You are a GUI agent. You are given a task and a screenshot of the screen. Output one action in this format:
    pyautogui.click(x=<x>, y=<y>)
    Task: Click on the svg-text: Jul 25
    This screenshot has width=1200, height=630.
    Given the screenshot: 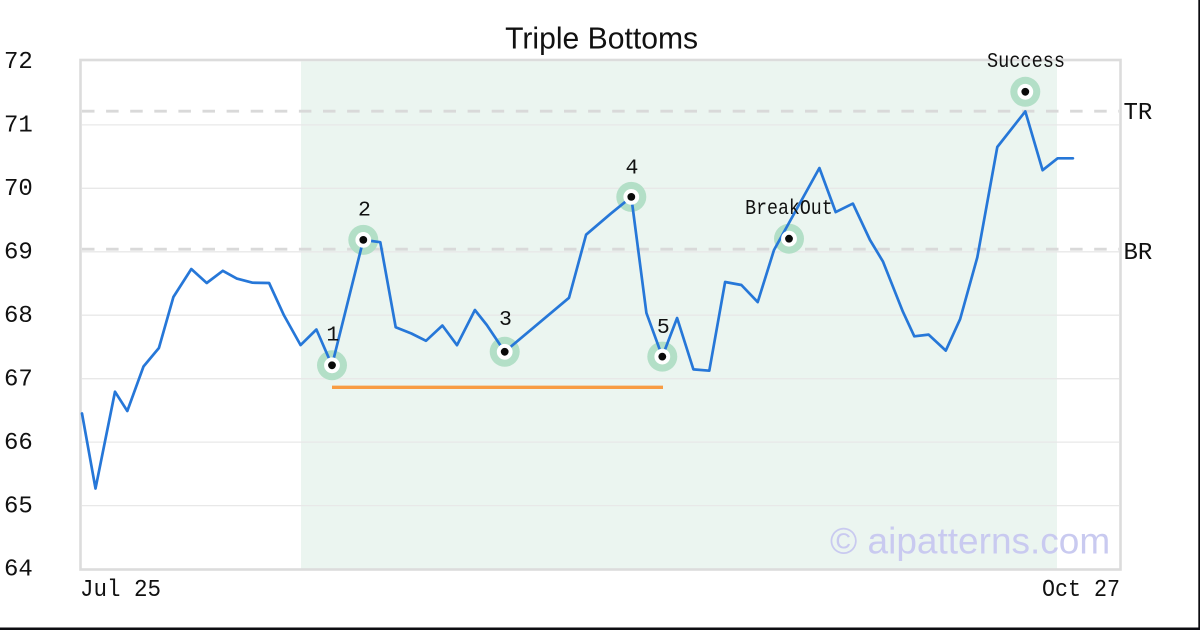 What is the action you would take?
    pyautogui.click(x=120, y=590)
    